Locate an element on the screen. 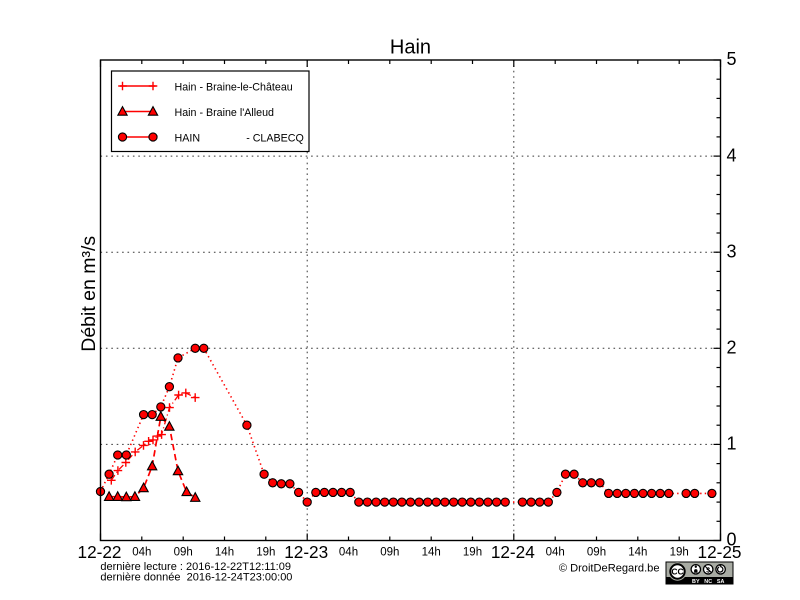 This screenshot has width=800, height=600. svg-text: 12-22 is located at coordinates (100, 552).